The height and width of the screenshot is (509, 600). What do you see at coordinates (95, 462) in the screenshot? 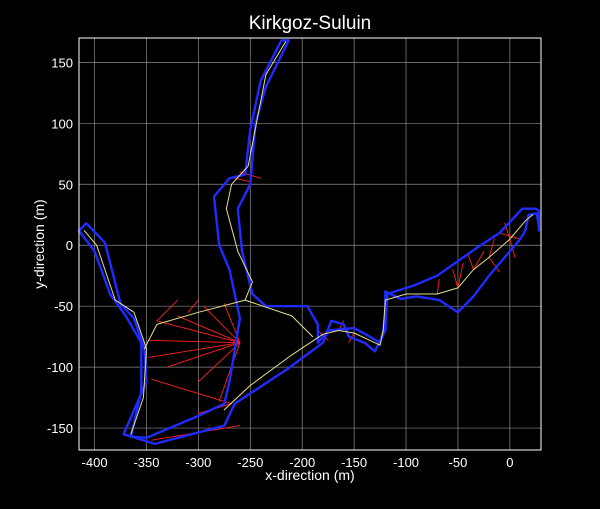
I see `x-tick-label: -400` at bounding box center [95, 462].